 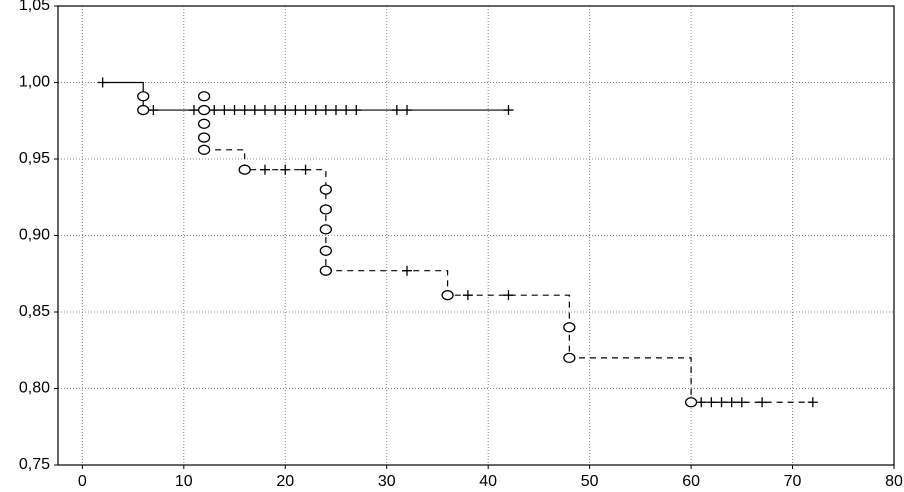 What do you see at coordinates (387, 481) in the screenshot?
I see `x-tick-label: 30` at bounding box center [387, 481].